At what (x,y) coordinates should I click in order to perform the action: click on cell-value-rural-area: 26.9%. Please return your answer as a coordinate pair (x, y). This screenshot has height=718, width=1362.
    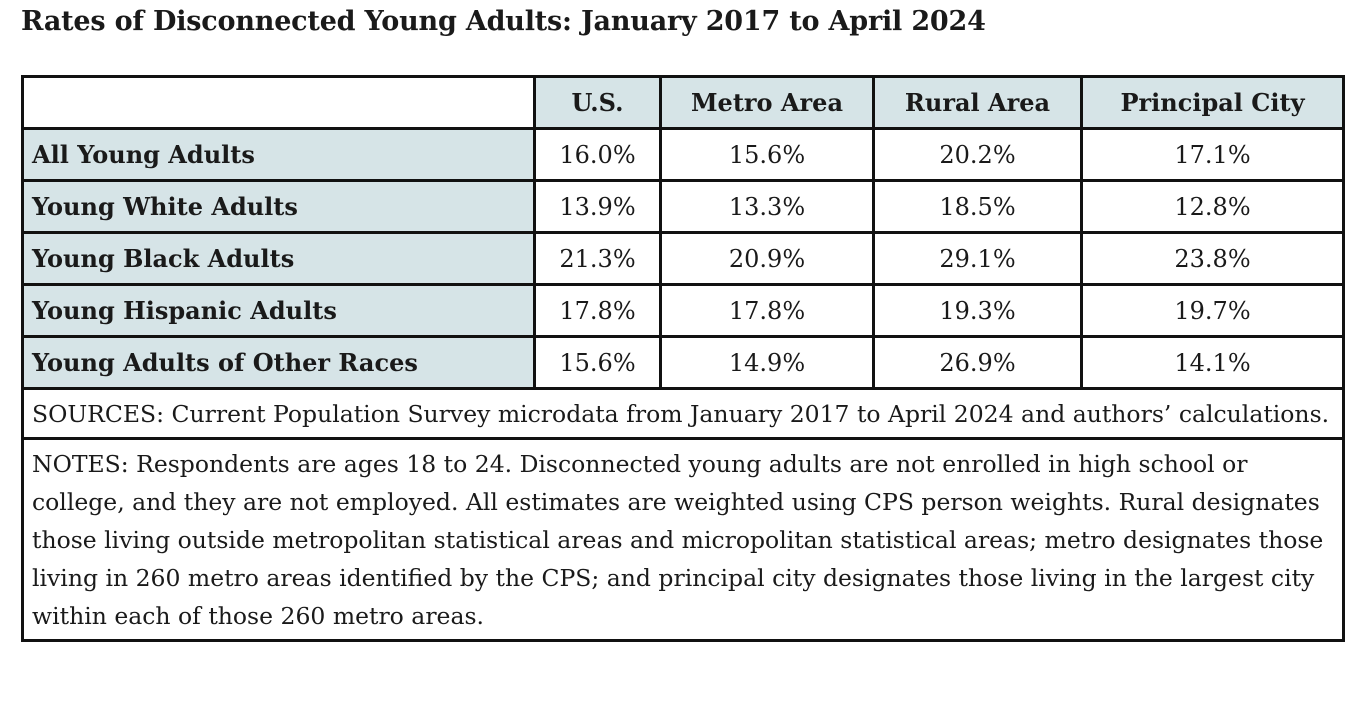
    Looking at the image, I should click on (977, 362).